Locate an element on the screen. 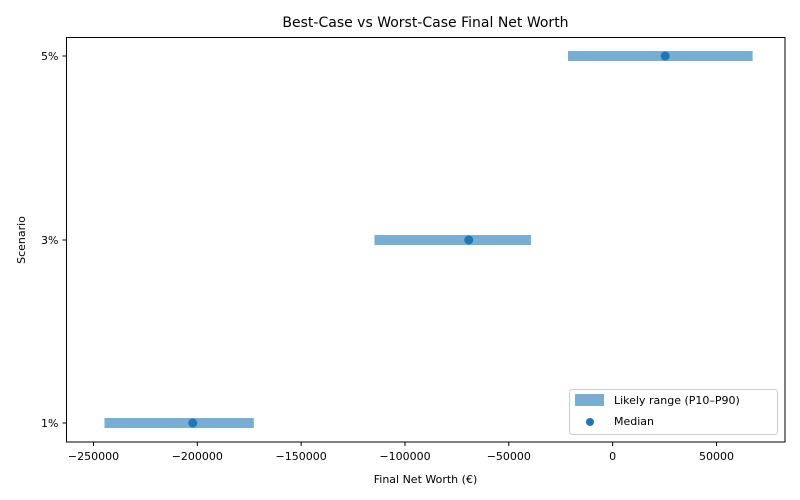 The width and height of the screenshot is (800, 500). x-tick-label: 50000 is located at coordinates (716, 456).